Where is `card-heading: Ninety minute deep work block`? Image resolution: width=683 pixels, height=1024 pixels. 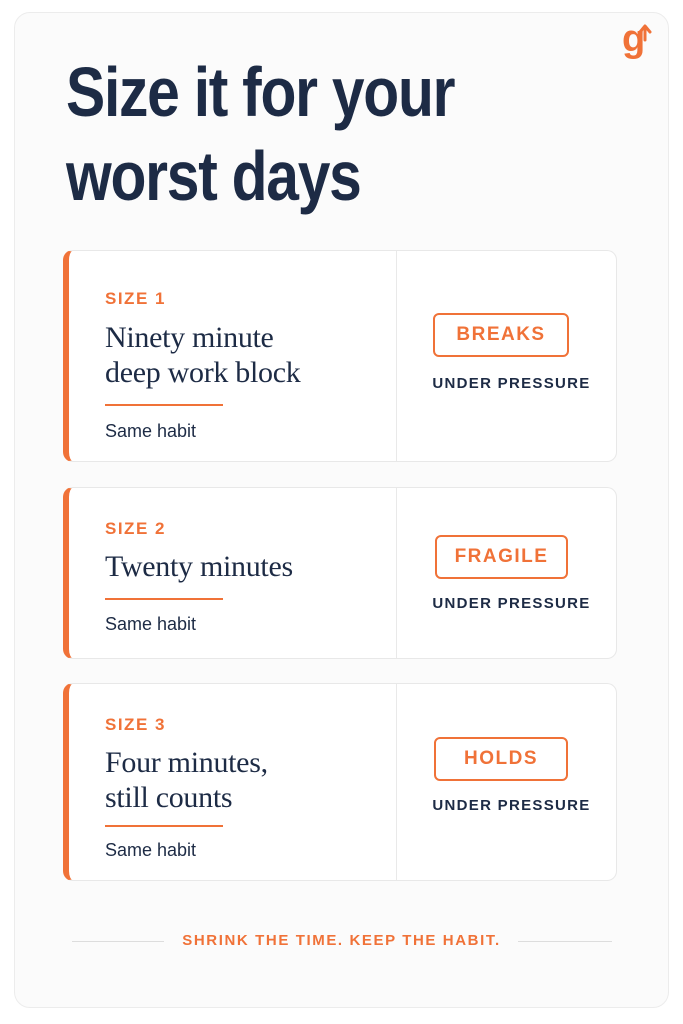 card-heading: Ninety minute deep work block is located at coordinates (245, 355).